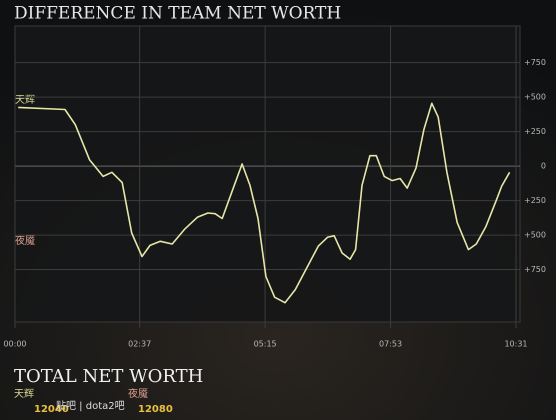  Describe the element at coordinates (265, 344) in the screenshot. I see `x-tick-label: 05:15` at that location.